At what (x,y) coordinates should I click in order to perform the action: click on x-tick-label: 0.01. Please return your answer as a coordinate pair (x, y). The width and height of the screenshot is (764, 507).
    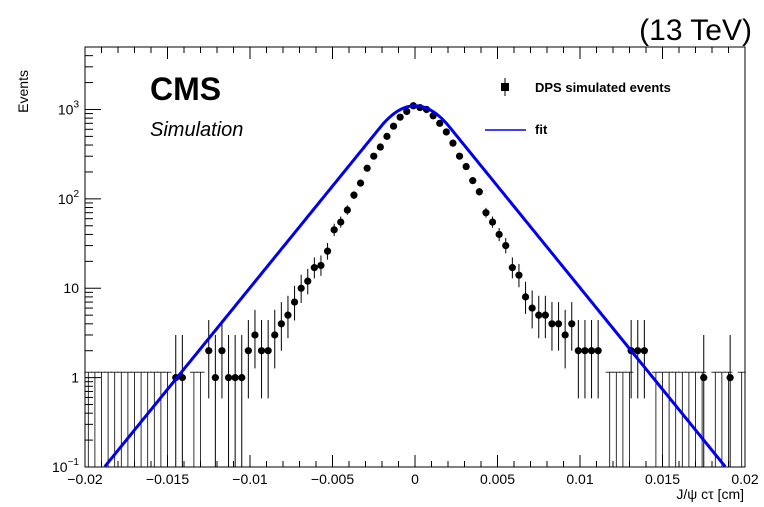
    Looking at the image, I should click on (579, 479).